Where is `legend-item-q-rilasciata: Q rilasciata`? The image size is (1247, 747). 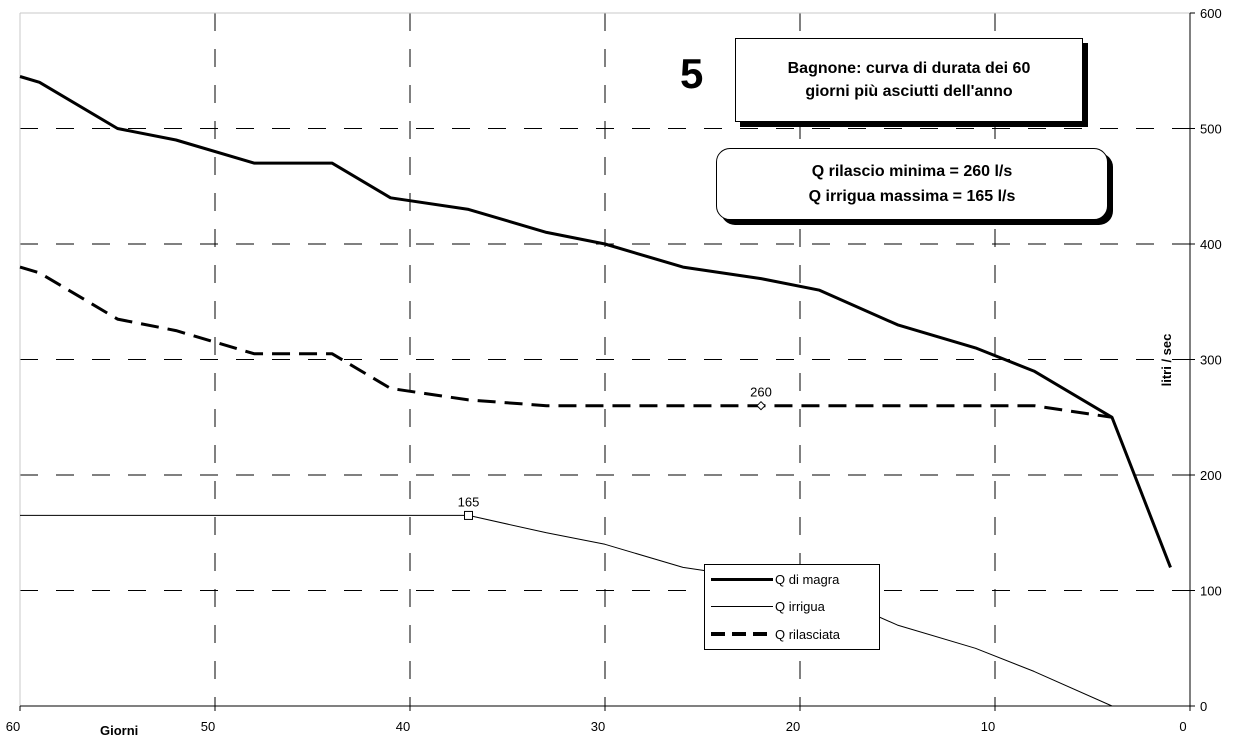
legend-item-q-rilasciata: Q rilasciata is located at coordinates (775, 634).